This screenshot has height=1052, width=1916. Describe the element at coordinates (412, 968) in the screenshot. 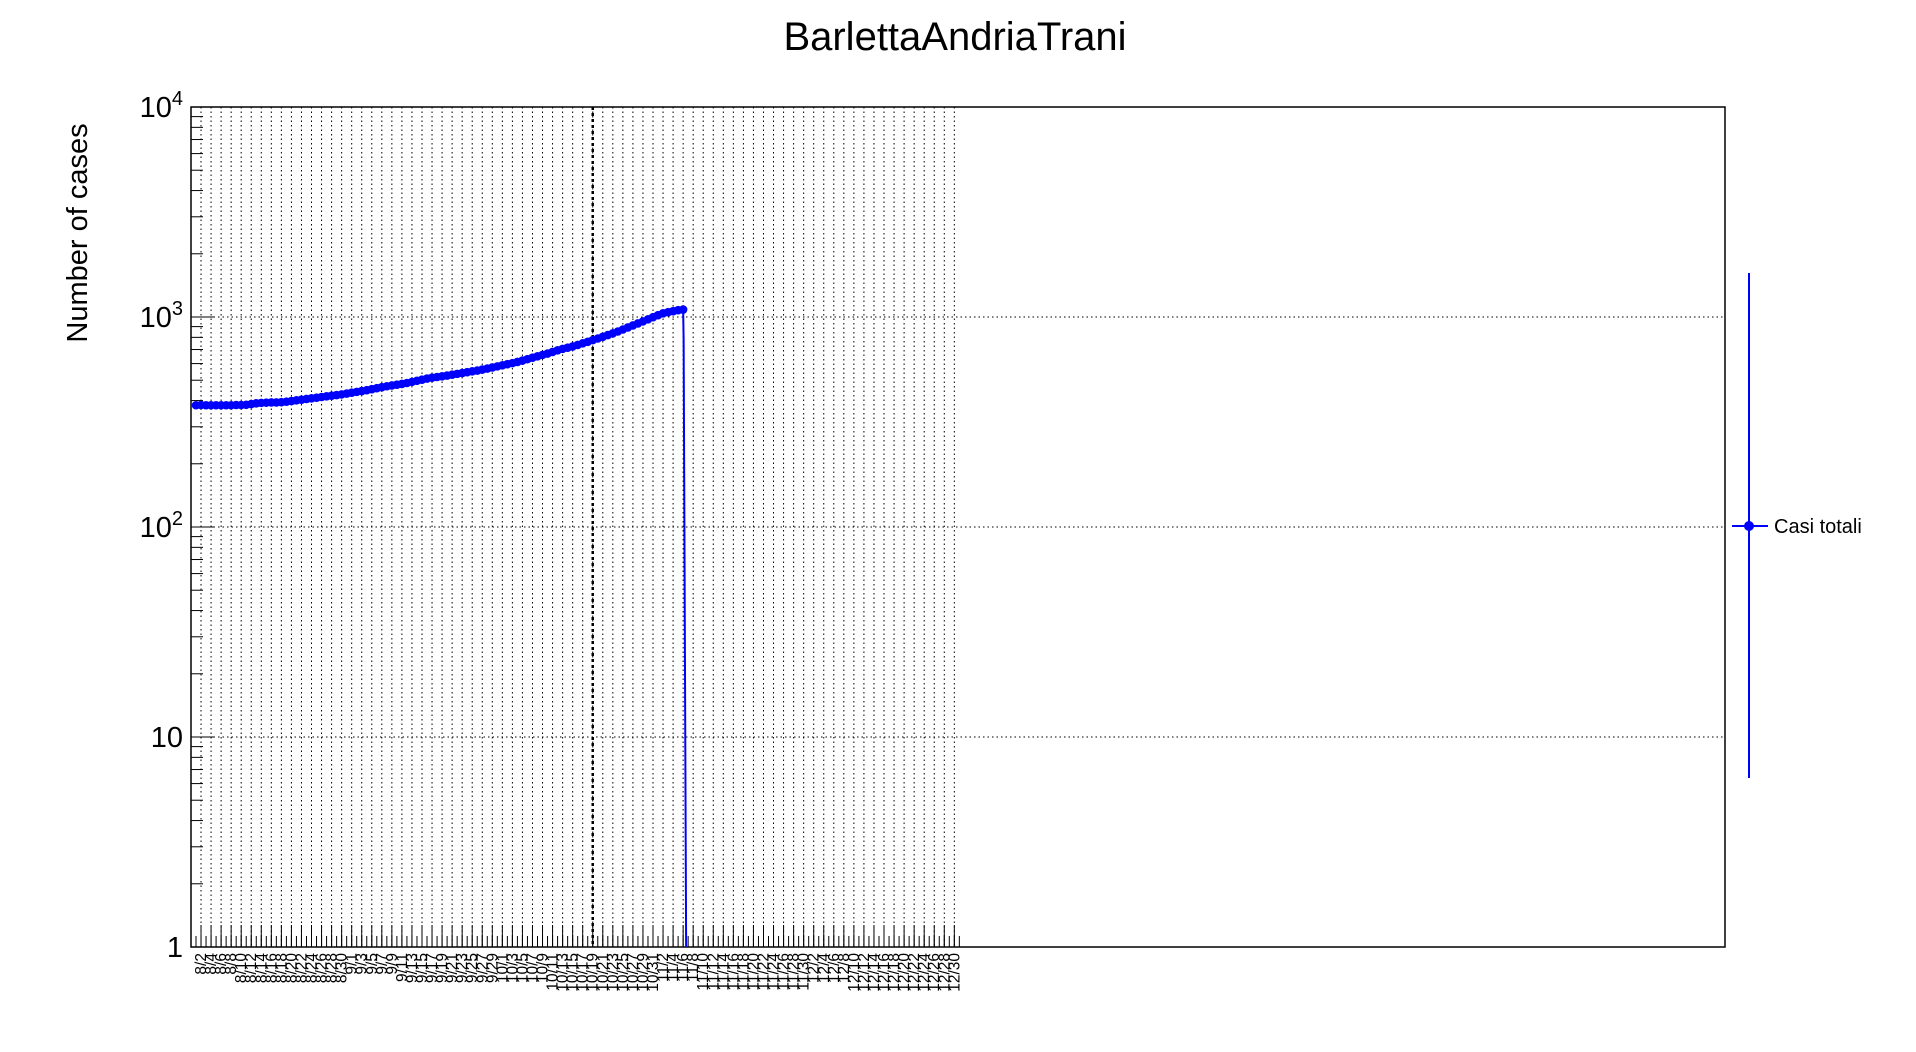

I see `x-tick-label: 9/13` at that location.